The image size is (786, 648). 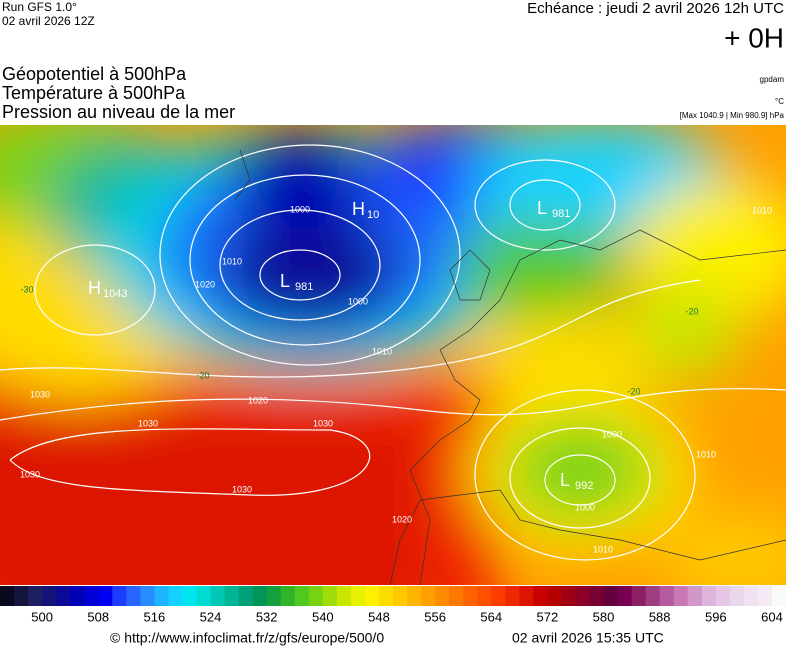 What do you see at coordinates (716, 616) in the screenshot?
I see `colorbar-tick-label: 596` at bounding box center [716, 616].